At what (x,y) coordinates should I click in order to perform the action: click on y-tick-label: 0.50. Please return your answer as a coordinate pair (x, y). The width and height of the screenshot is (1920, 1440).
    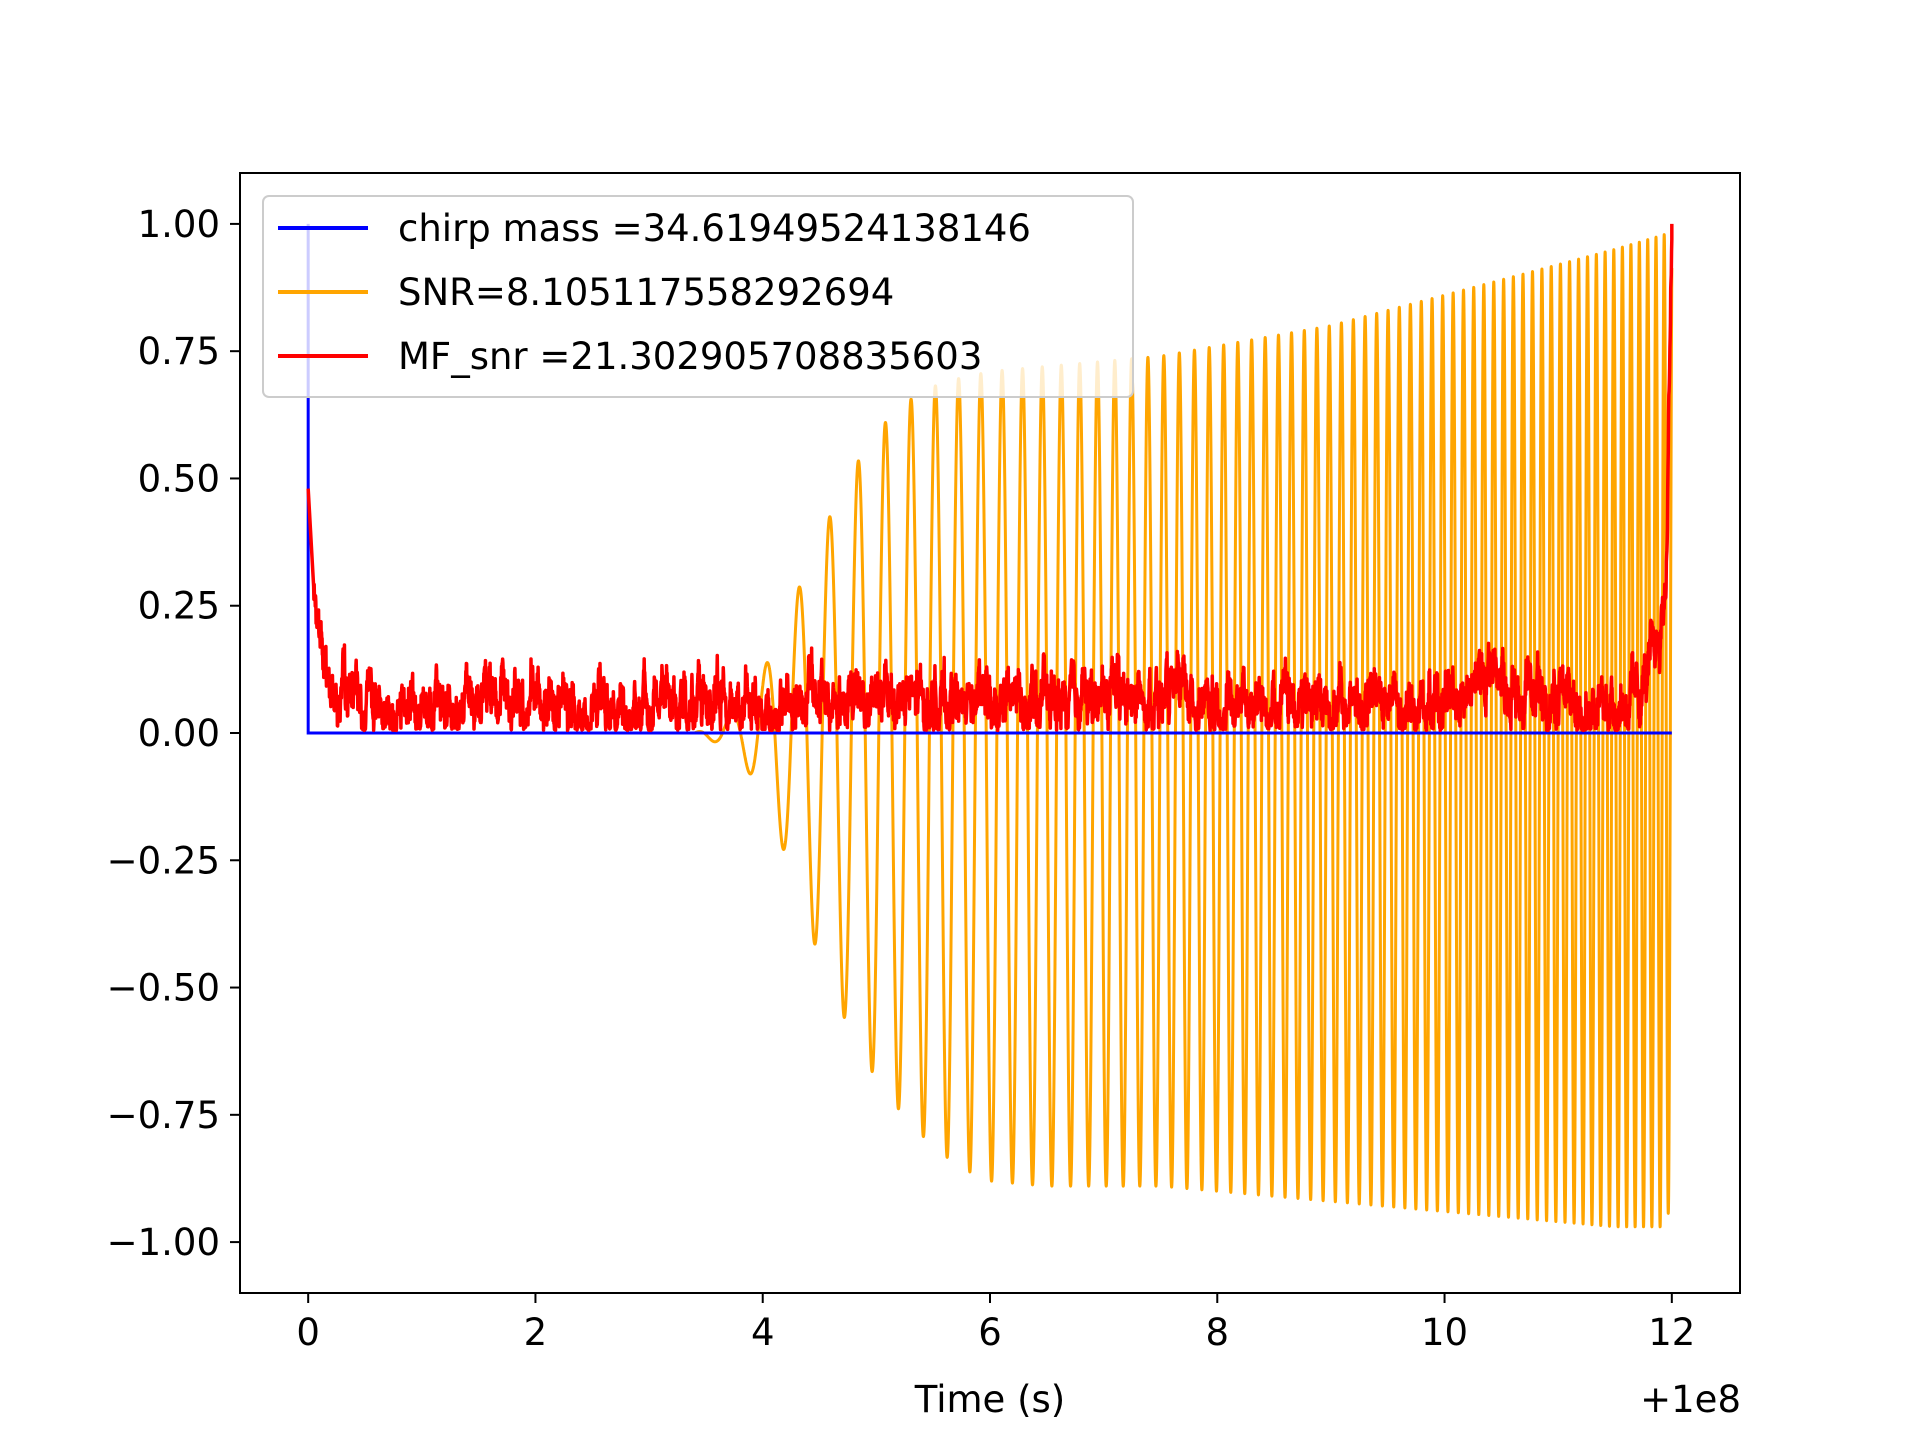
    Looking at the image, I should click on (179, 478).